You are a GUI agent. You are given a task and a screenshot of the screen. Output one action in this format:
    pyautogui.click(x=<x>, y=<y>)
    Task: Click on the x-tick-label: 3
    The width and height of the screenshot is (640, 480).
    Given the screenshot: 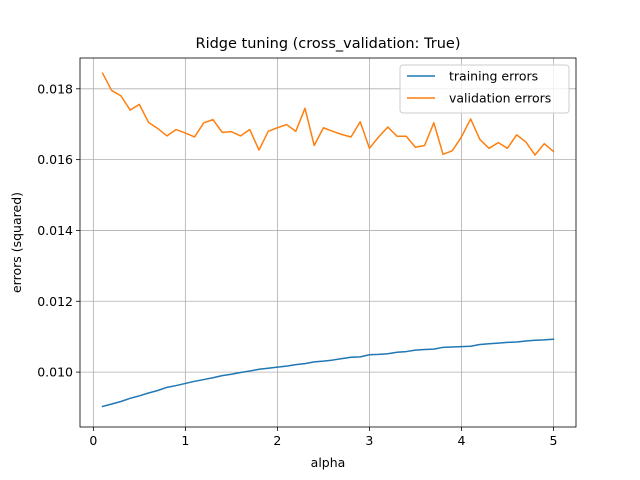 What is the action you would take?
    pyautogui.click(x=369, y=440)
    